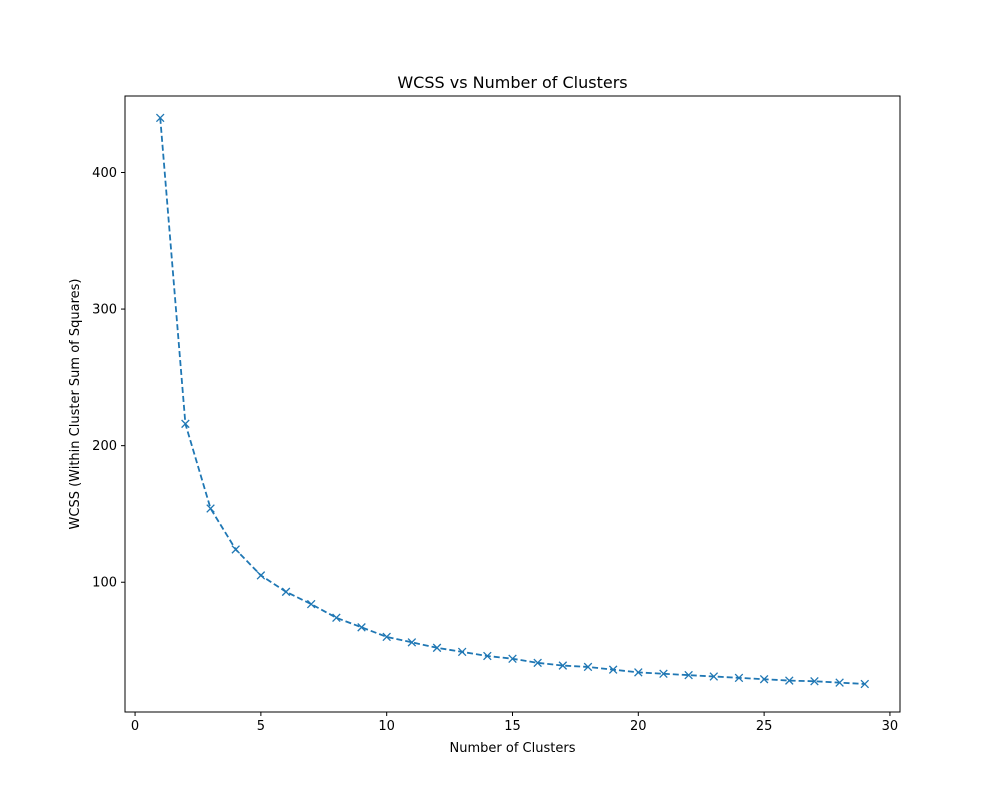 This screenshot has width=1000, height=800. I want to click on x-tick-label: 20, so click(638, 726).